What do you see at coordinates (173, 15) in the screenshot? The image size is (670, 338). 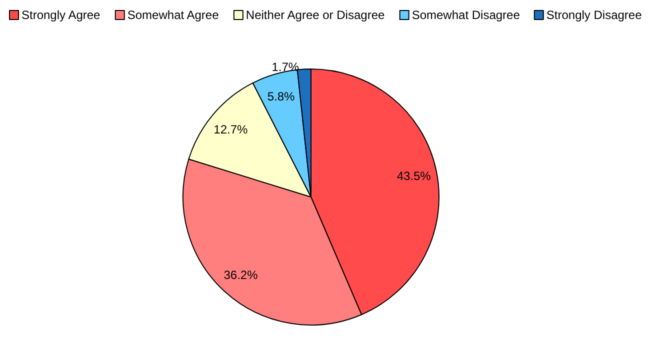 I see `legend-label: Somewhat Agree` at bounding box center [173, 15].